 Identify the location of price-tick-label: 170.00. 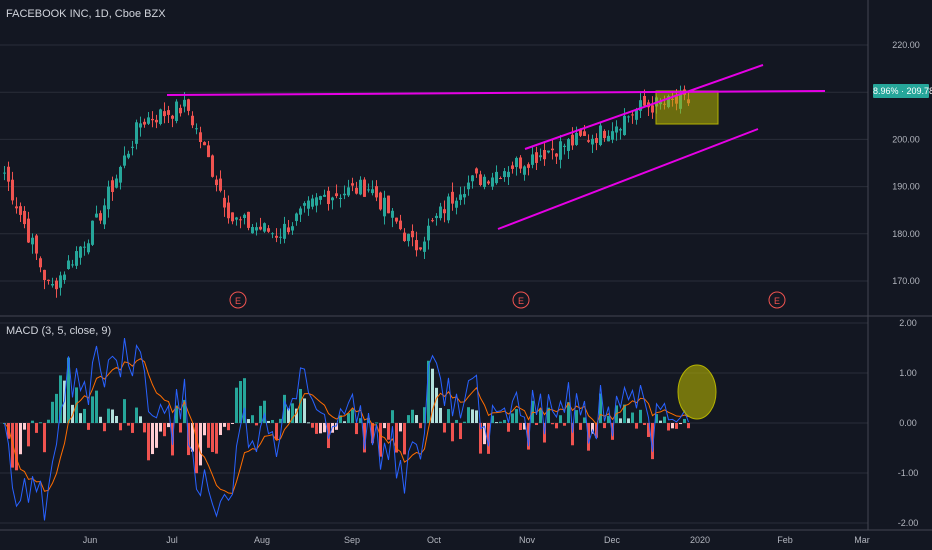
(906, 281).